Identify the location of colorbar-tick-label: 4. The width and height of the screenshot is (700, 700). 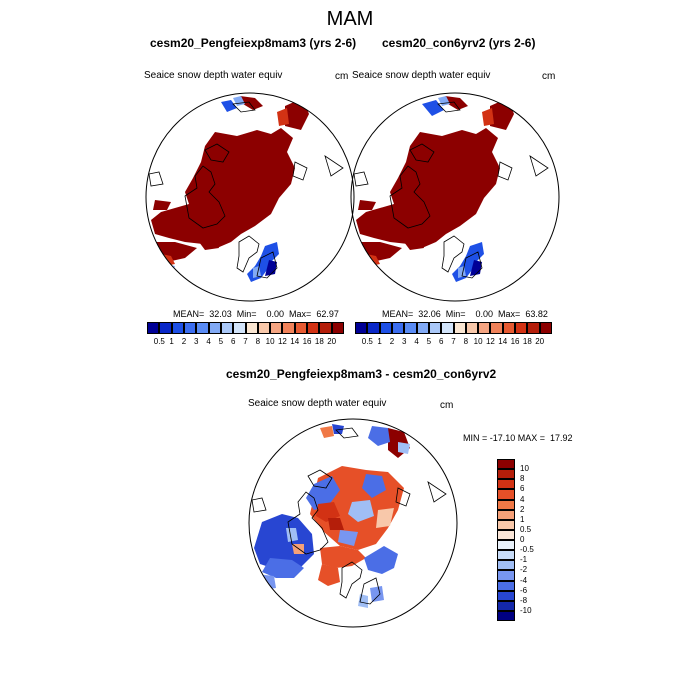
(522, 499).